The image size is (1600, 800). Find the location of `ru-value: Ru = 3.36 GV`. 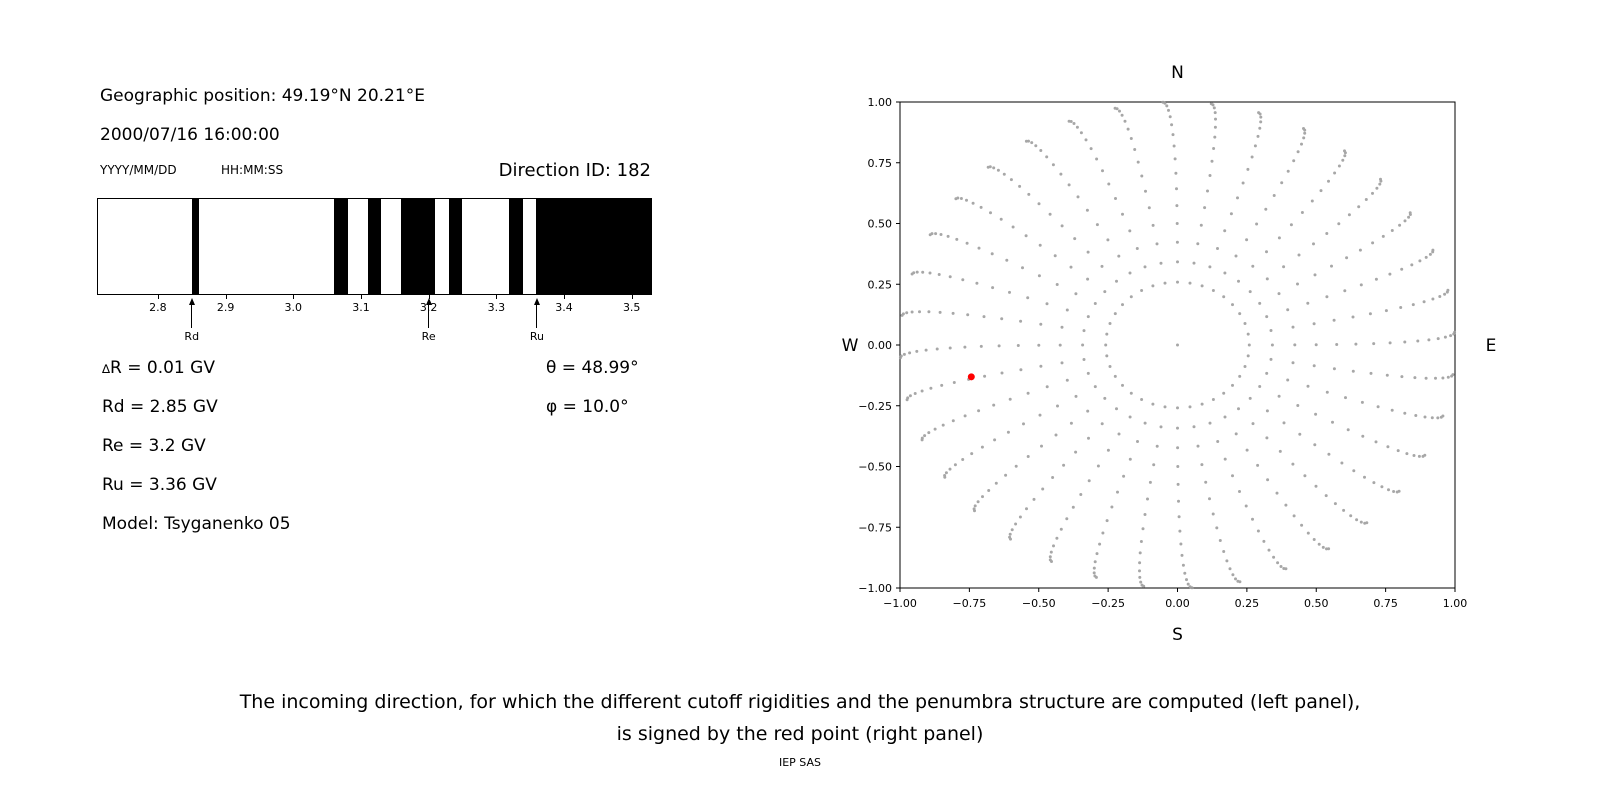

ru-value: Ru = 3.36 GV is located at coordinates (159, 485).